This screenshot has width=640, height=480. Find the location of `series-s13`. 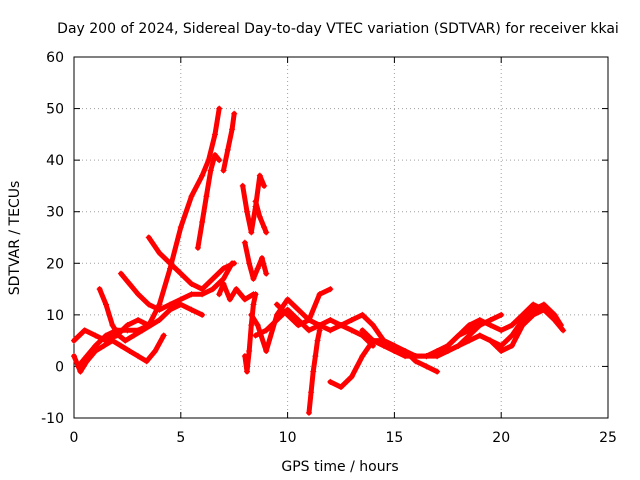

series-s13 is located at coordinates (250, 333).